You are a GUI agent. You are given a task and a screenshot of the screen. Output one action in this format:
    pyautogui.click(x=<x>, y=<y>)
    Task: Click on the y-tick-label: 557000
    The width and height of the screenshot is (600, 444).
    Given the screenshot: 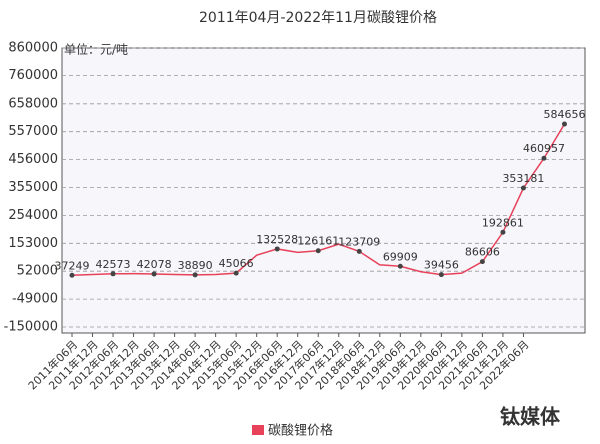 What is the action you would take?
    pyautogui.click(x=33, y=131)
    